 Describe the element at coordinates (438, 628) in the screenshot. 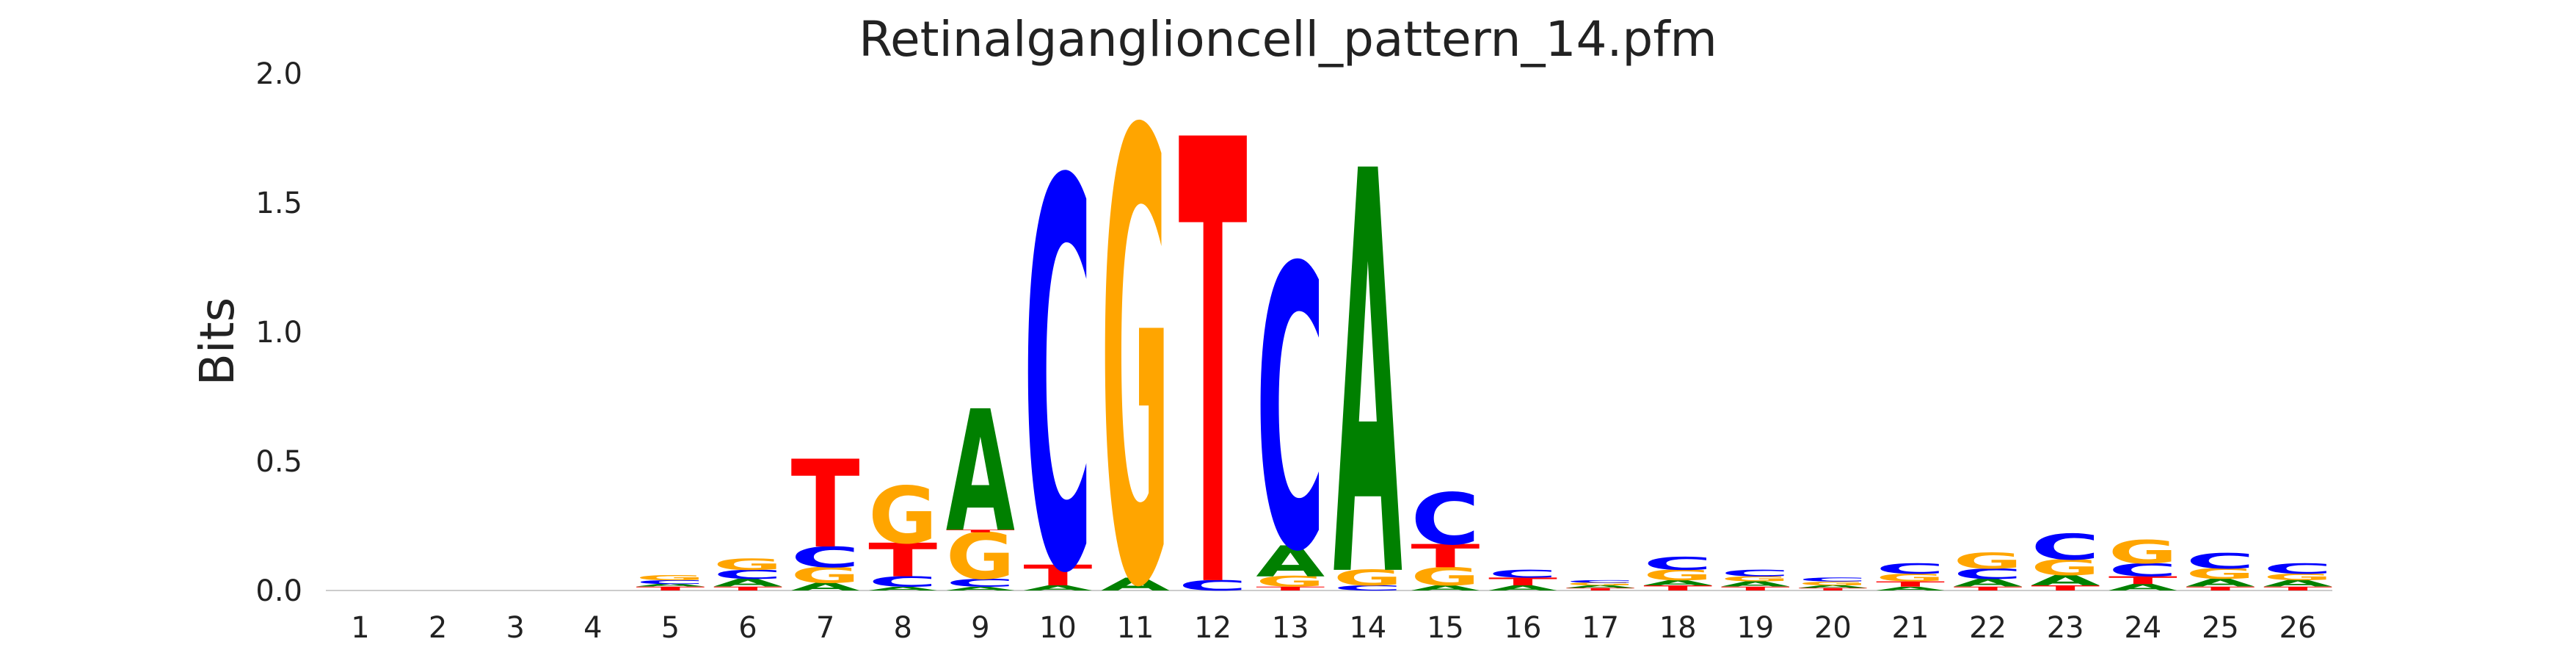

I see `x-tick-label: 2` at that location.